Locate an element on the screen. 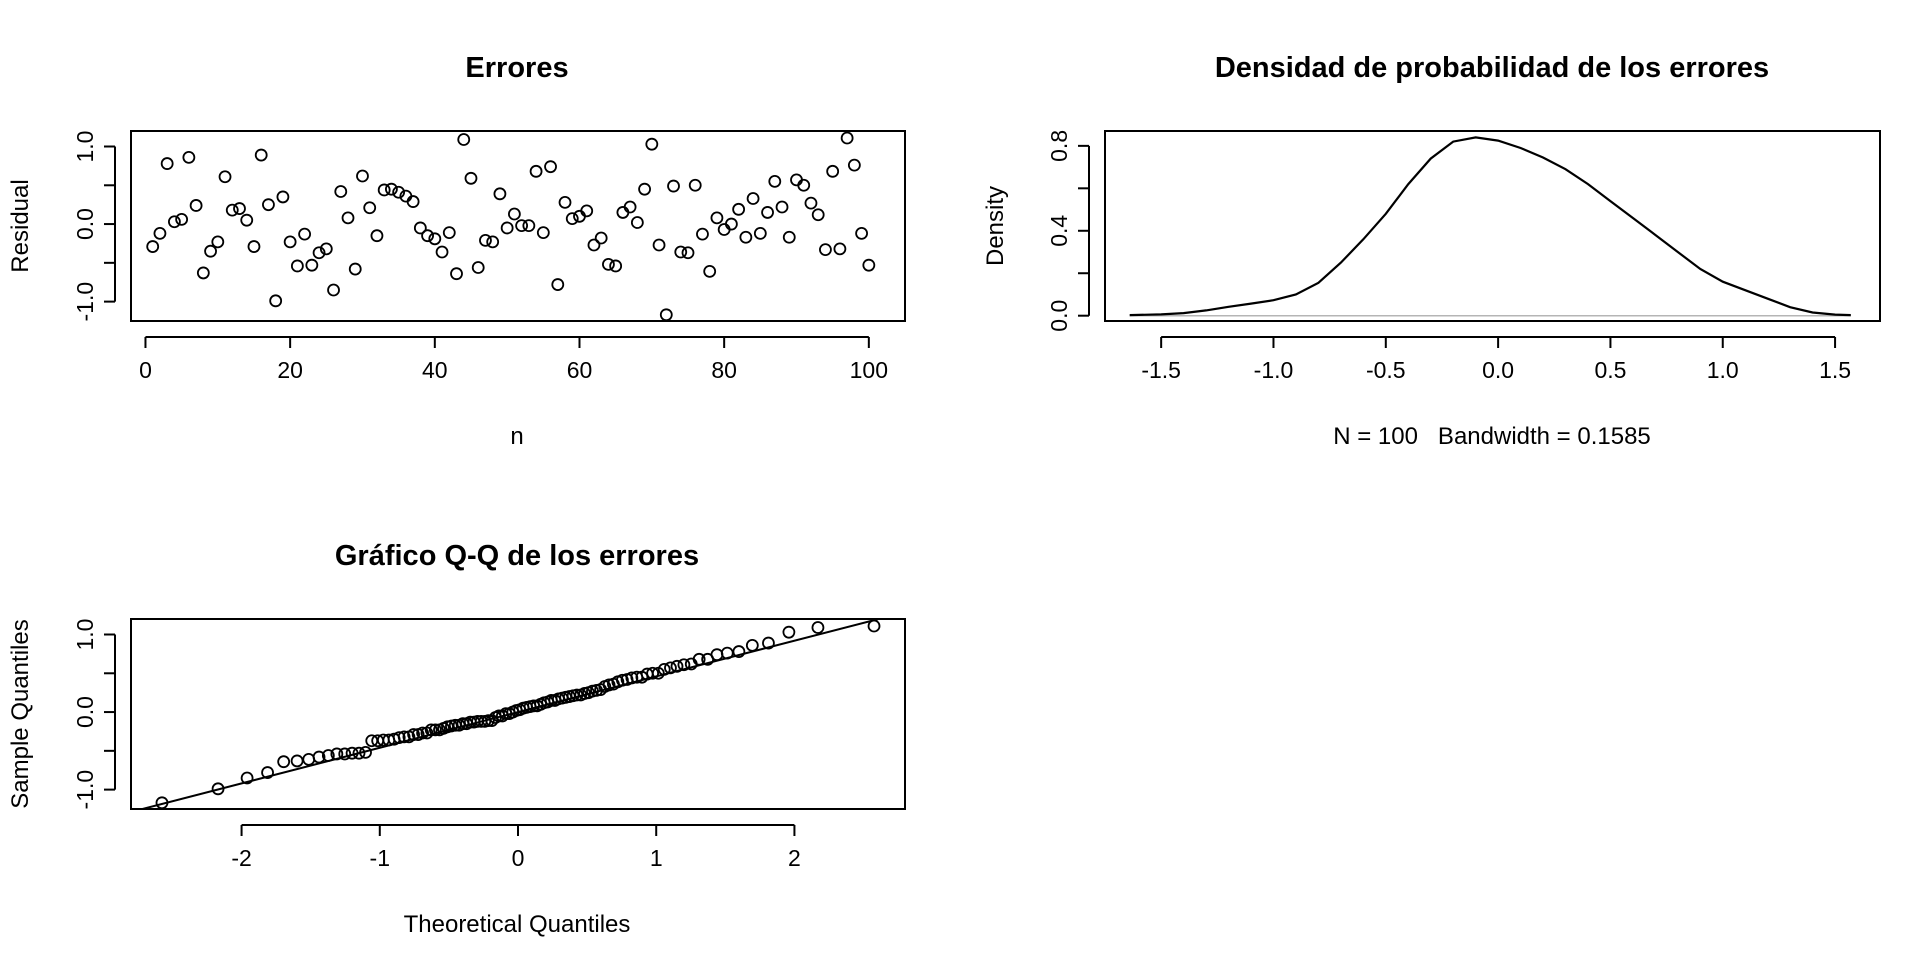 Image resolution: width=1920 pixels, height=960 pixels. y-axis: -1.0 0.0 1.0 is located at coordinates (94, 226).